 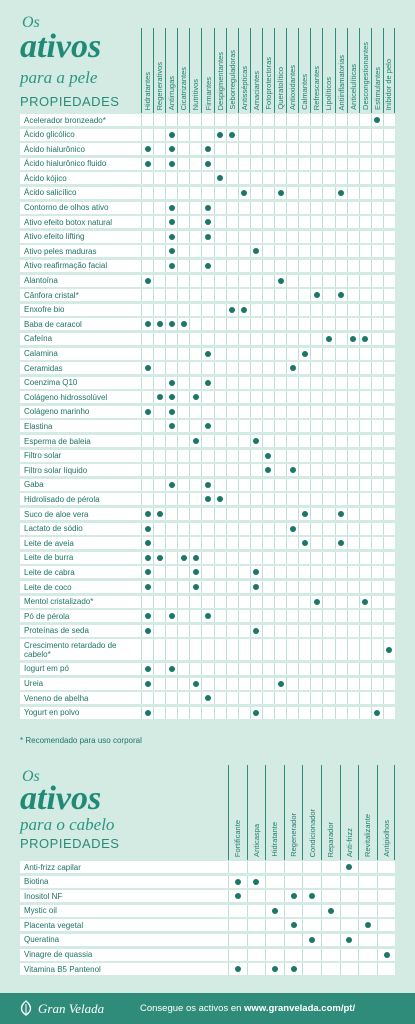 What do you see at coordinates (70, 101) in the screenshot?
I see `heading: PROPIEDADES` at bounding box center [70, 101].